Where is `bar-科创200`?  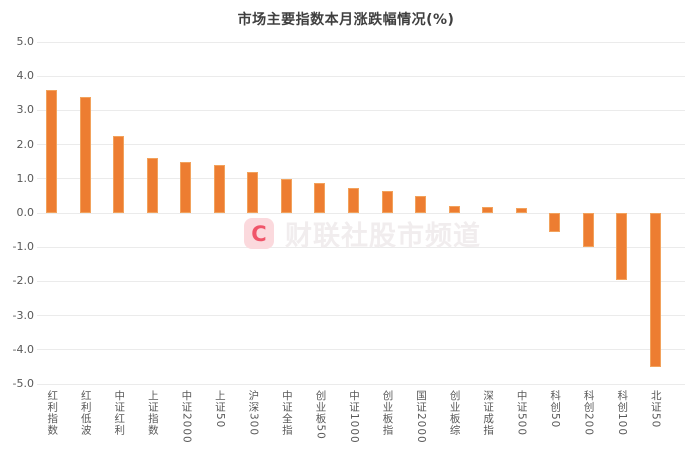 bar-科创200 is located at coordinates (588, 230).